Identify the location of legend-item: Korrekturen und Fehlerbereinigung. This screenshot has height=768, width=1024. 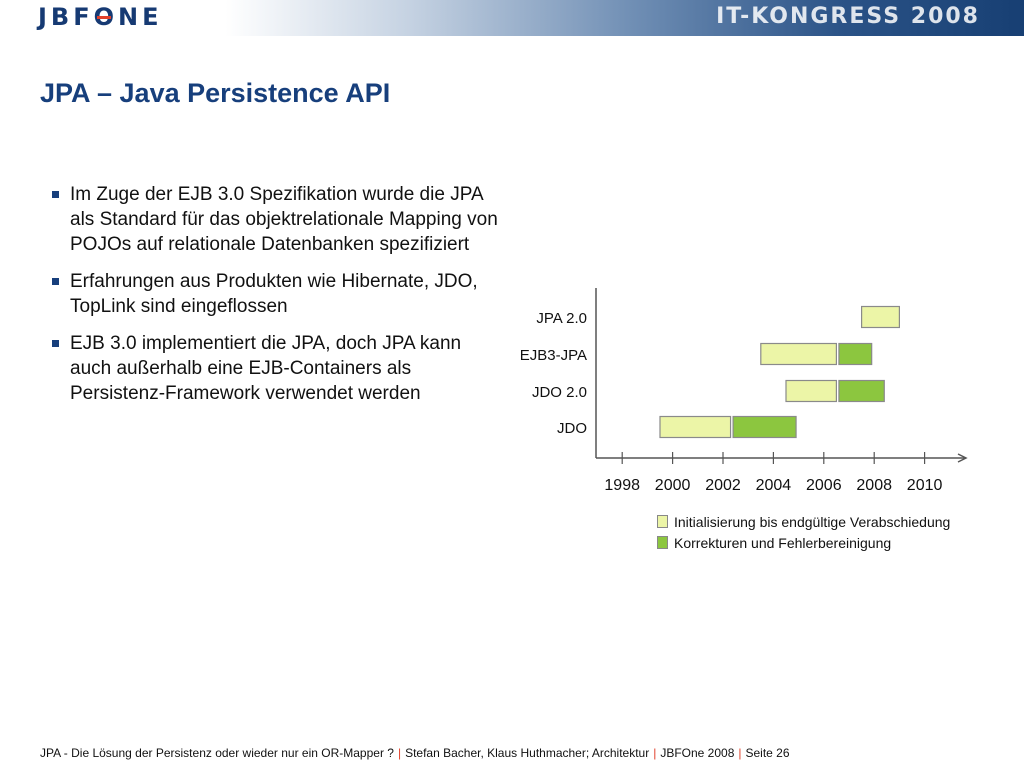
(803, 542).